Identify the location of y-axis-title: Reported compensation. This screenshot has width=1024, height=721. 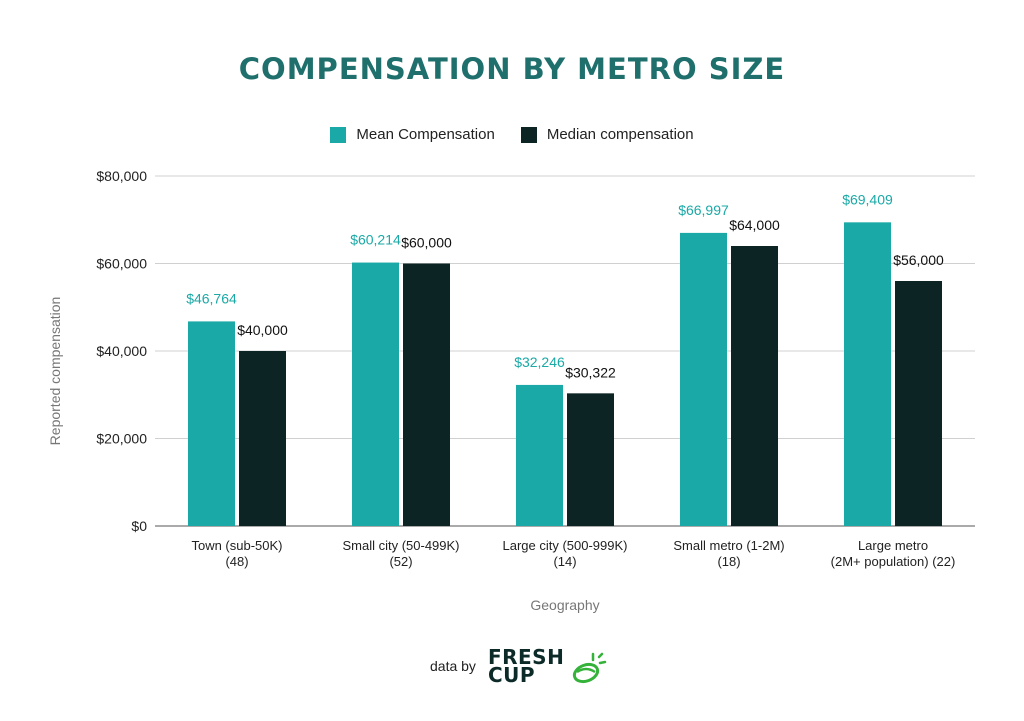
(55, 371).